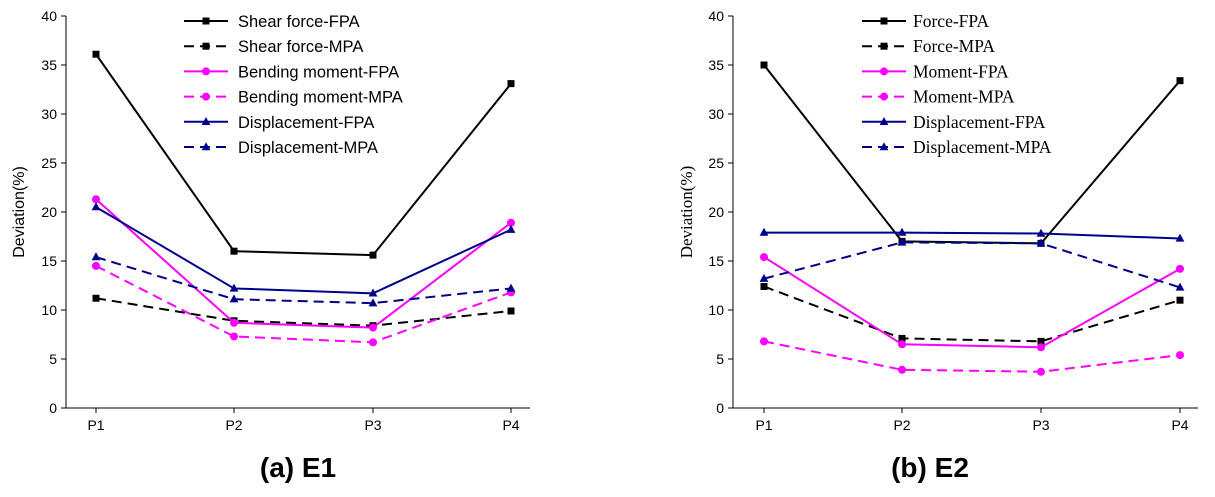 This screenshot has width=1215, height=497. Describe the element at coordinates (49, 261) in the screenshot. I see `y-tick-label: 15` at that location.